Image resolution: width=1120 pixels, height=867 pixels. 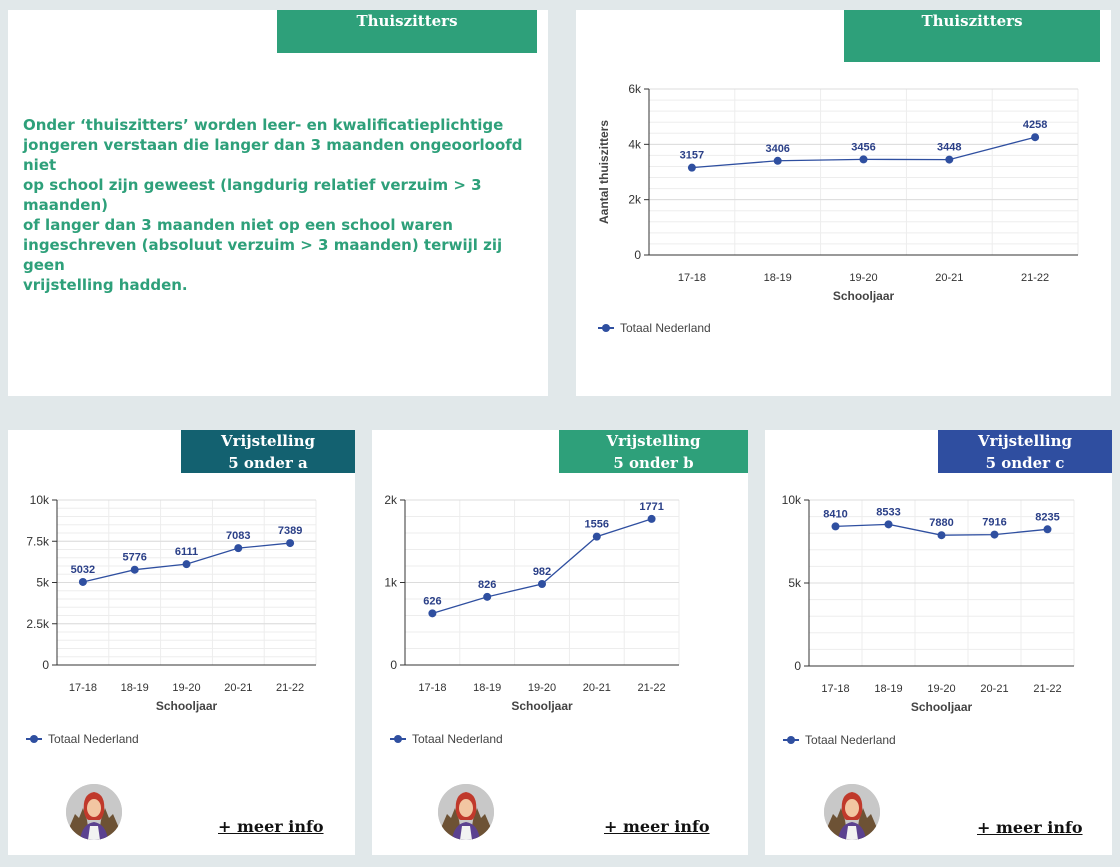 I want to click on y-tick-label: 2.5k, so click(x=38, y=624).